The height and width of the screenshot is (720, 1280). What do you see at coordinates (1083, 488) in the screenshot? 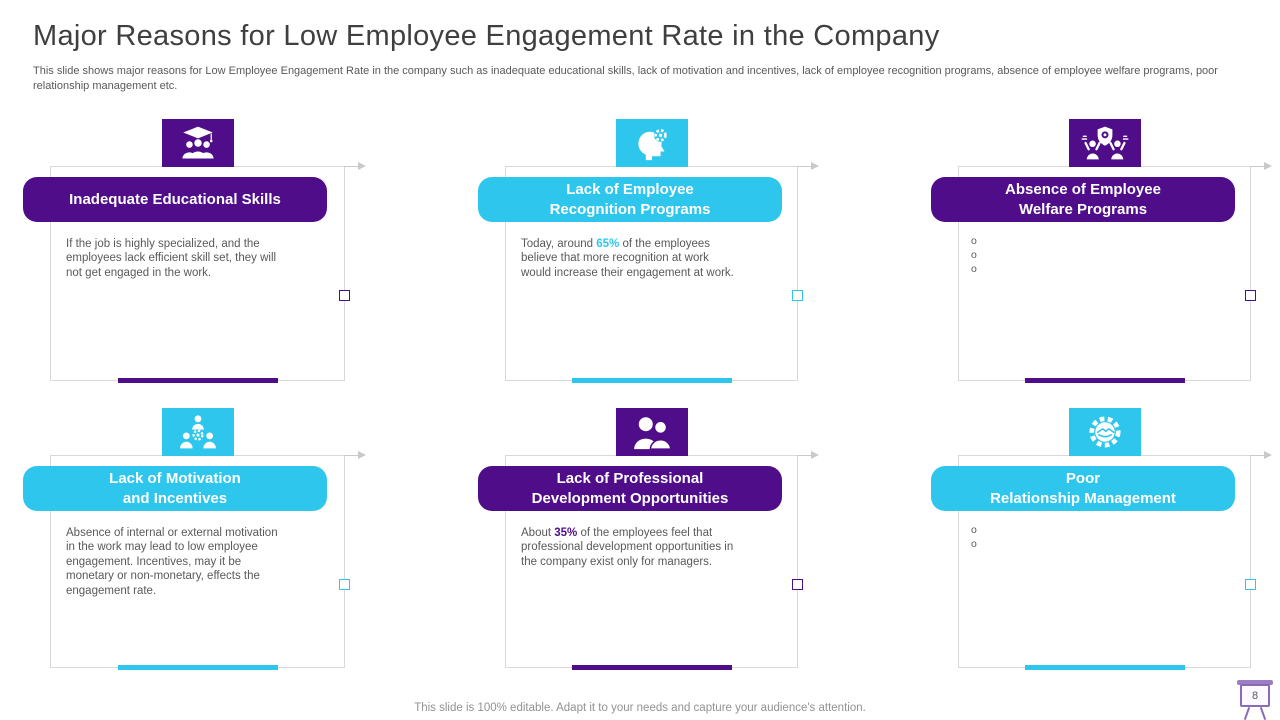
I see `card-title: Poor Relationship Management` at bounding box center [1083, 488].